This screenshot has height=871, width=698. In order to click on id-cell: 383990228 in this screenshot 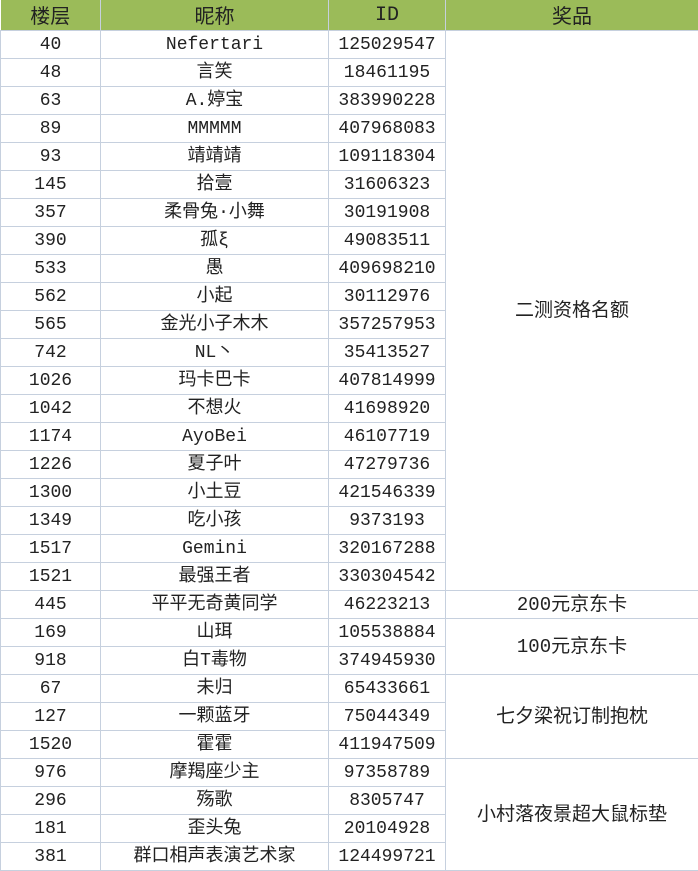, I will do `click(387, 101)`.